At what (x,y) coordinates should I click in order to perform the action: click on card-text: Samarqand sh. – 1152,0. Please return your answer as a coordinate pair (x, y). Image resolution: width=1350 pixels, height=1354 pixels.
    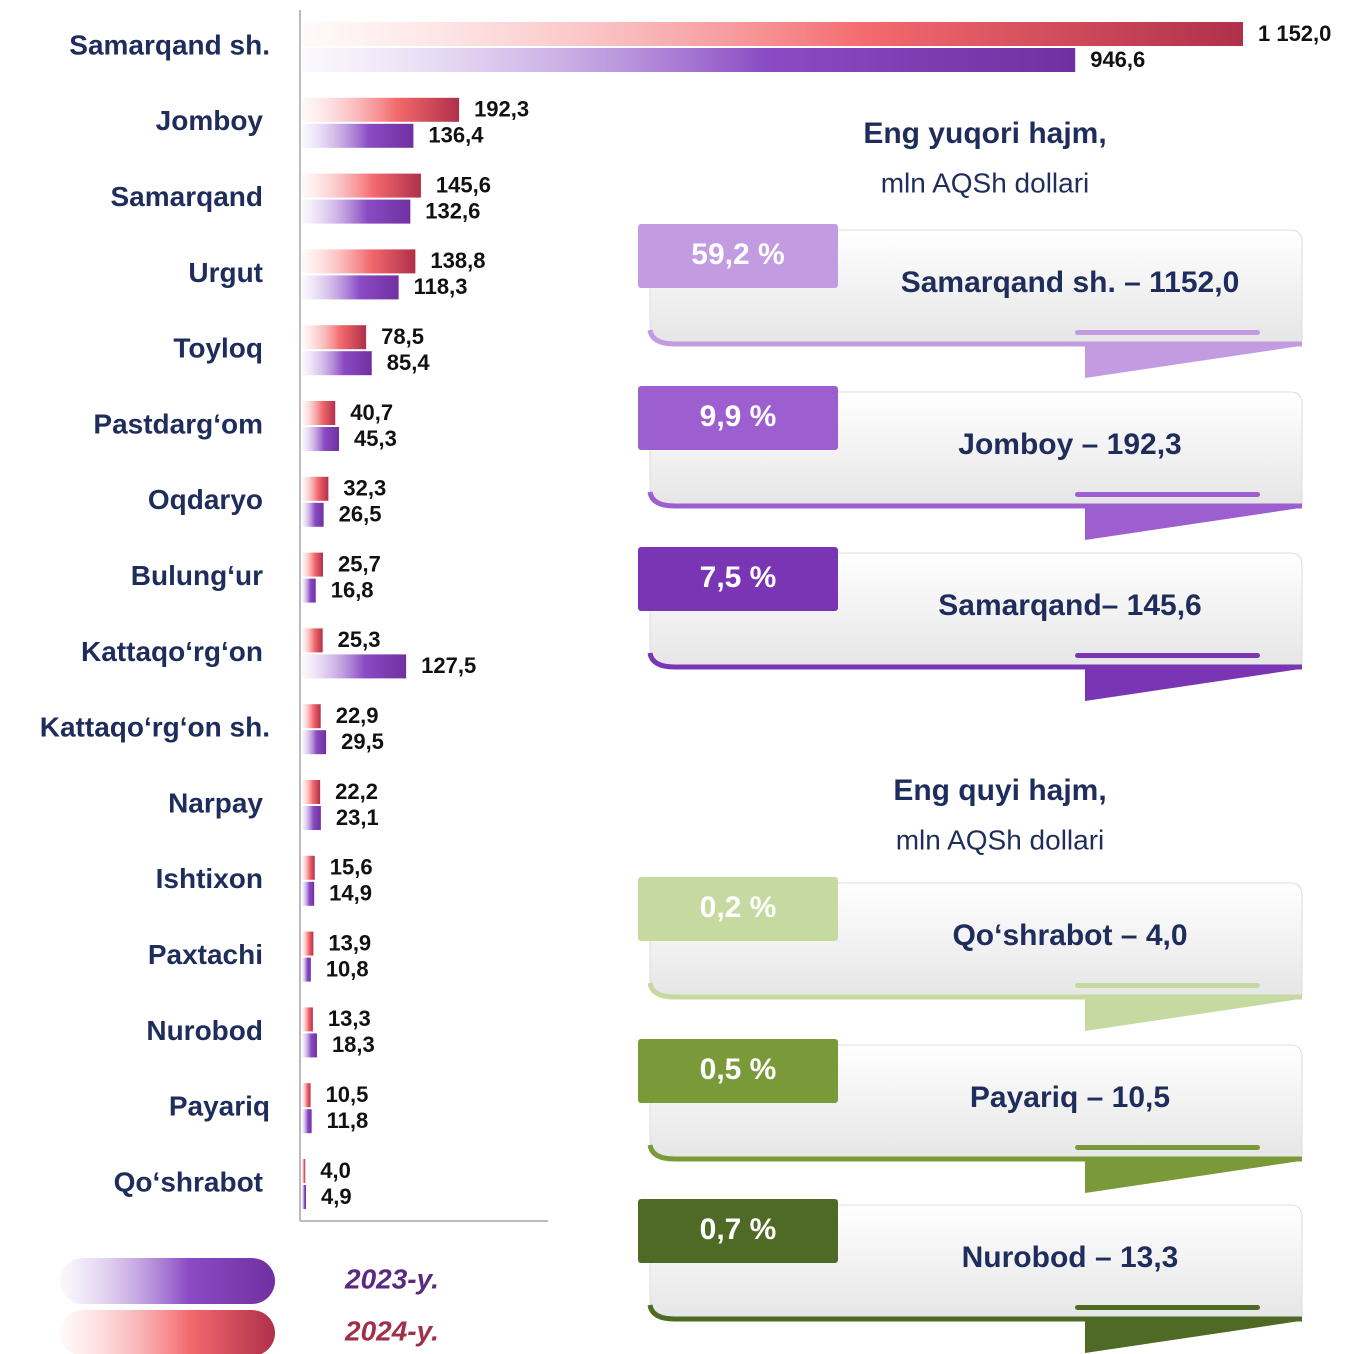
    Looking at the image, I should click on (1070, 282).